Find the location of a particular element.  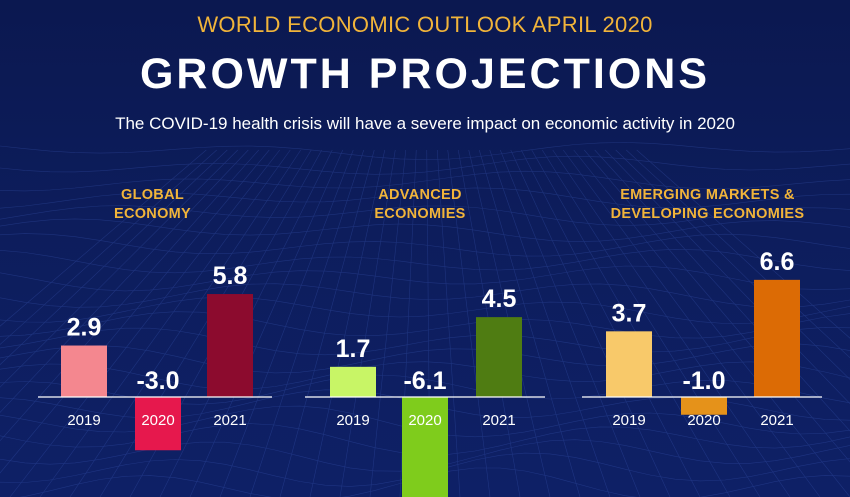

data-label: 3.7 is located at coordinates (629, 313).